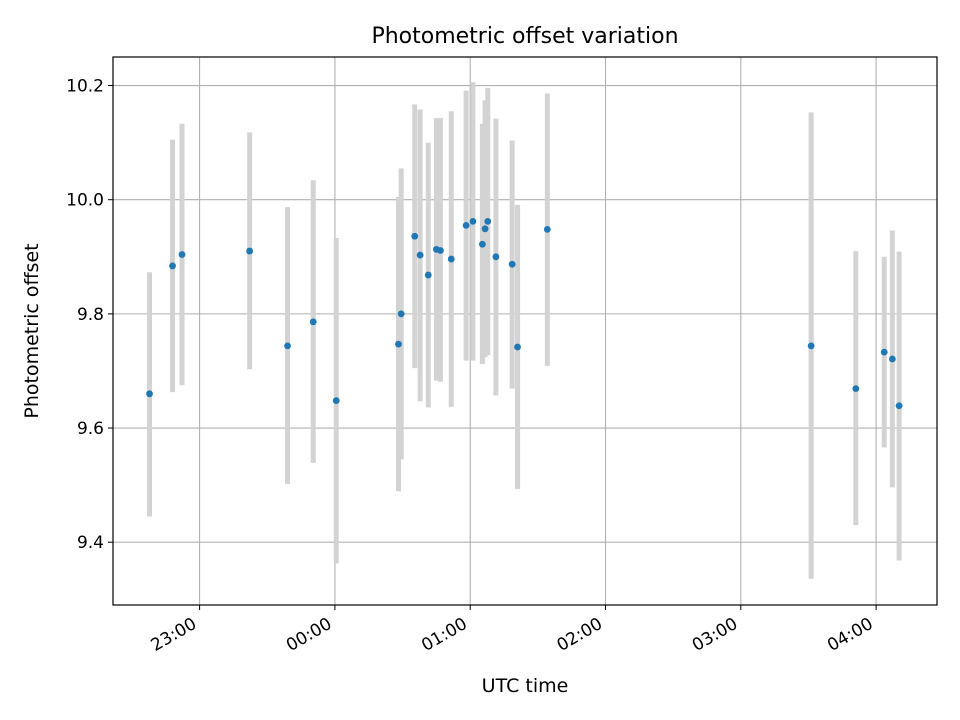 The height and width of the screenshot is (720, 960). What do you see at coordinates (85, 87) in the screenshot?
I see `y-tick-label: 10.2` at bounding box center [85, 87].